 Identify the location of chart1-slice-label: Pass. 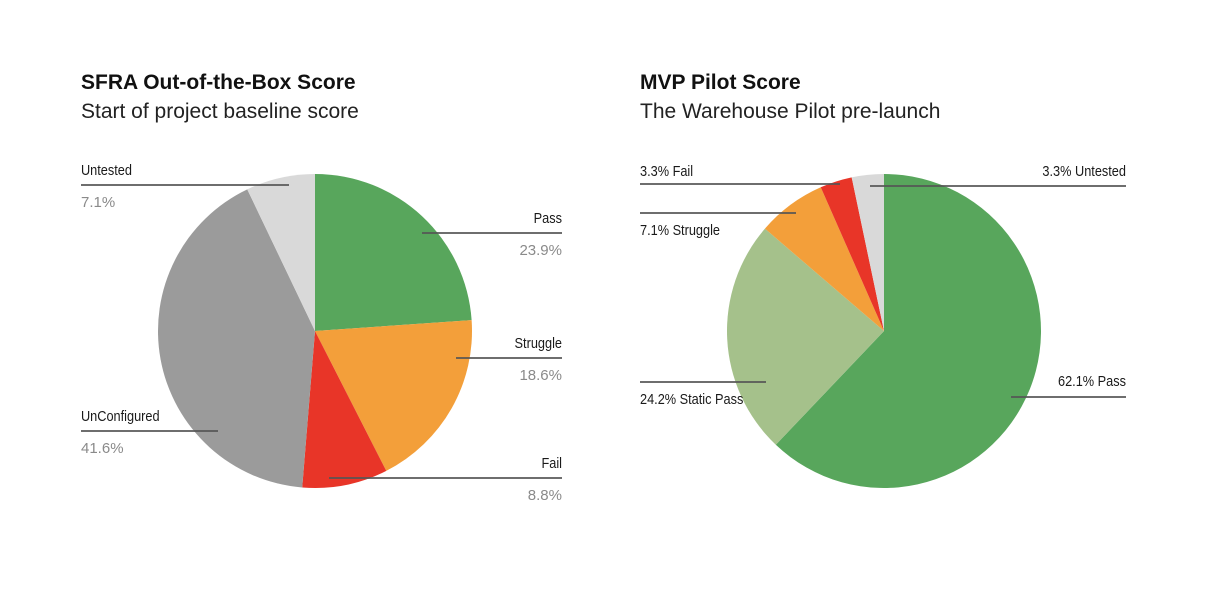
(548, 217).